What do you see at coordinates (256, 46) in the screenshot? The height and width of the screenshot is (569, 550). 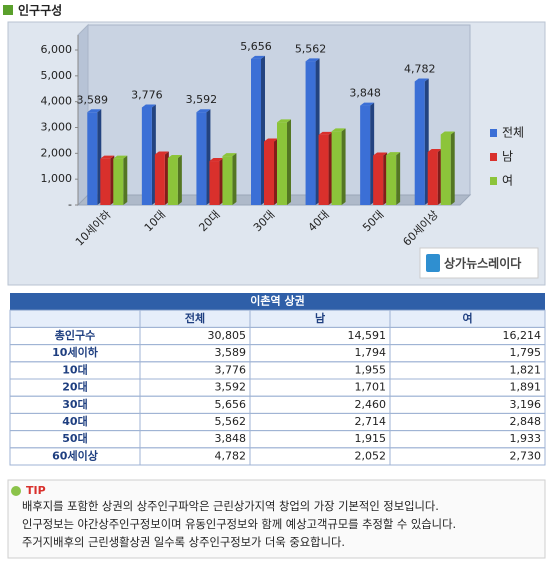 I see `value-label: 5,656` at bounding box center [256, 46].